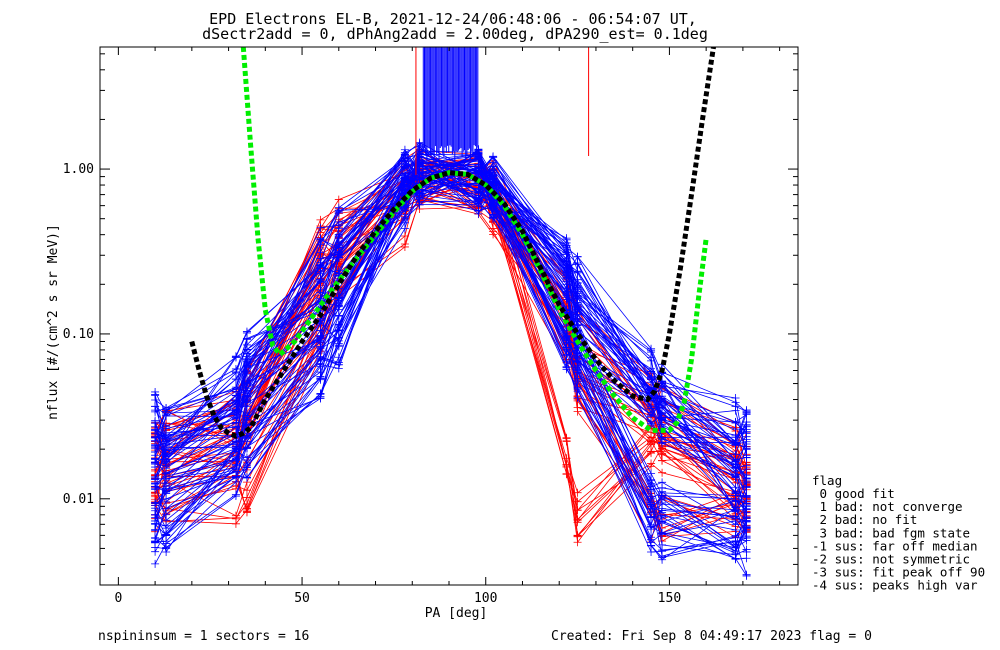  I want to click on y-tick-label: 0.10, so click(78, 334).